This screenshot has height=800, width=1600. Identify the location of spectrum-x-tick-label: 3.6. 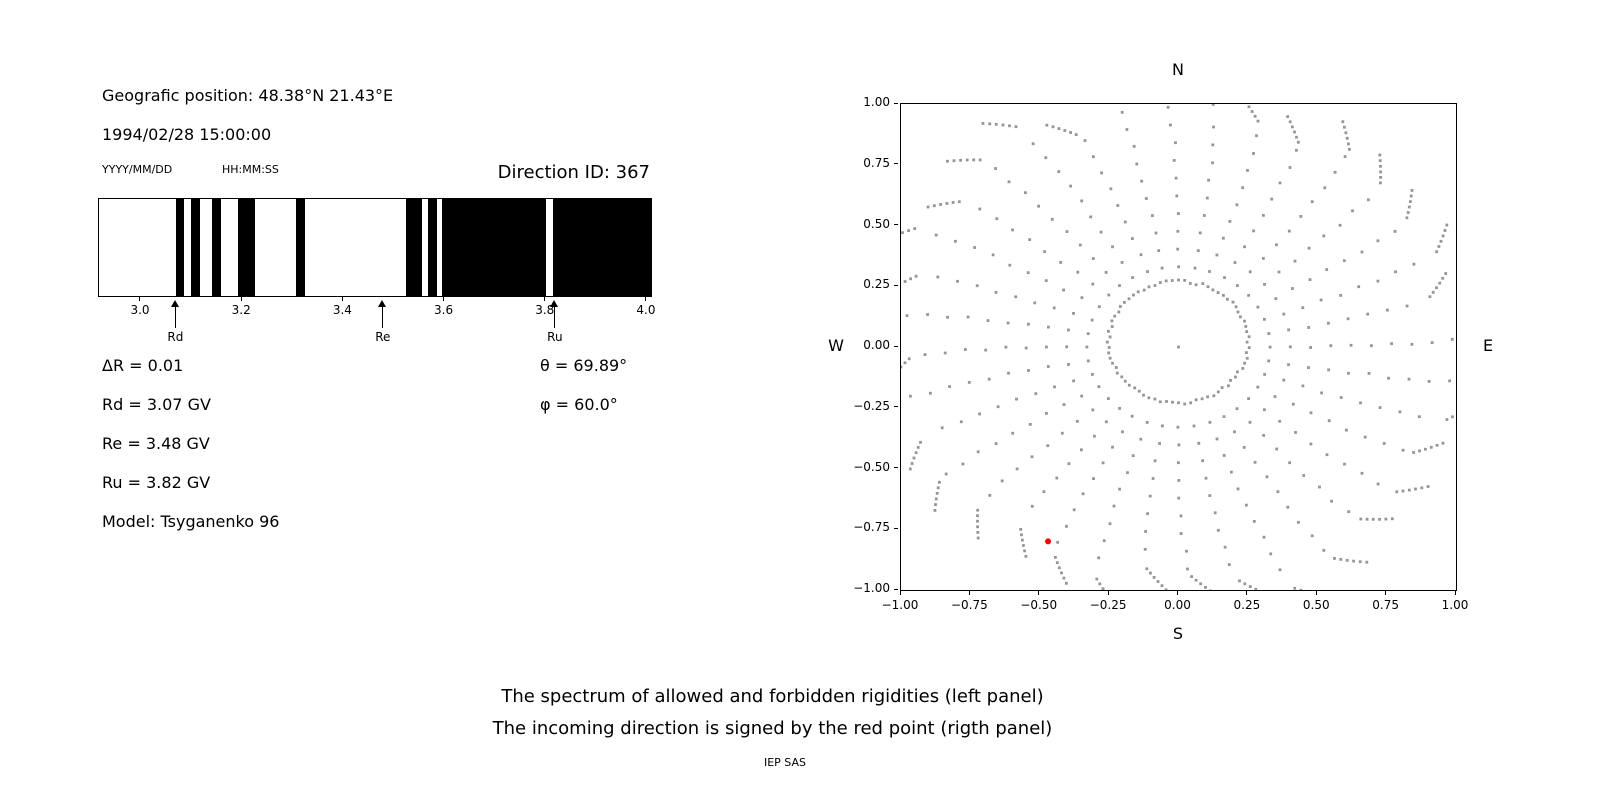
(444, 310).